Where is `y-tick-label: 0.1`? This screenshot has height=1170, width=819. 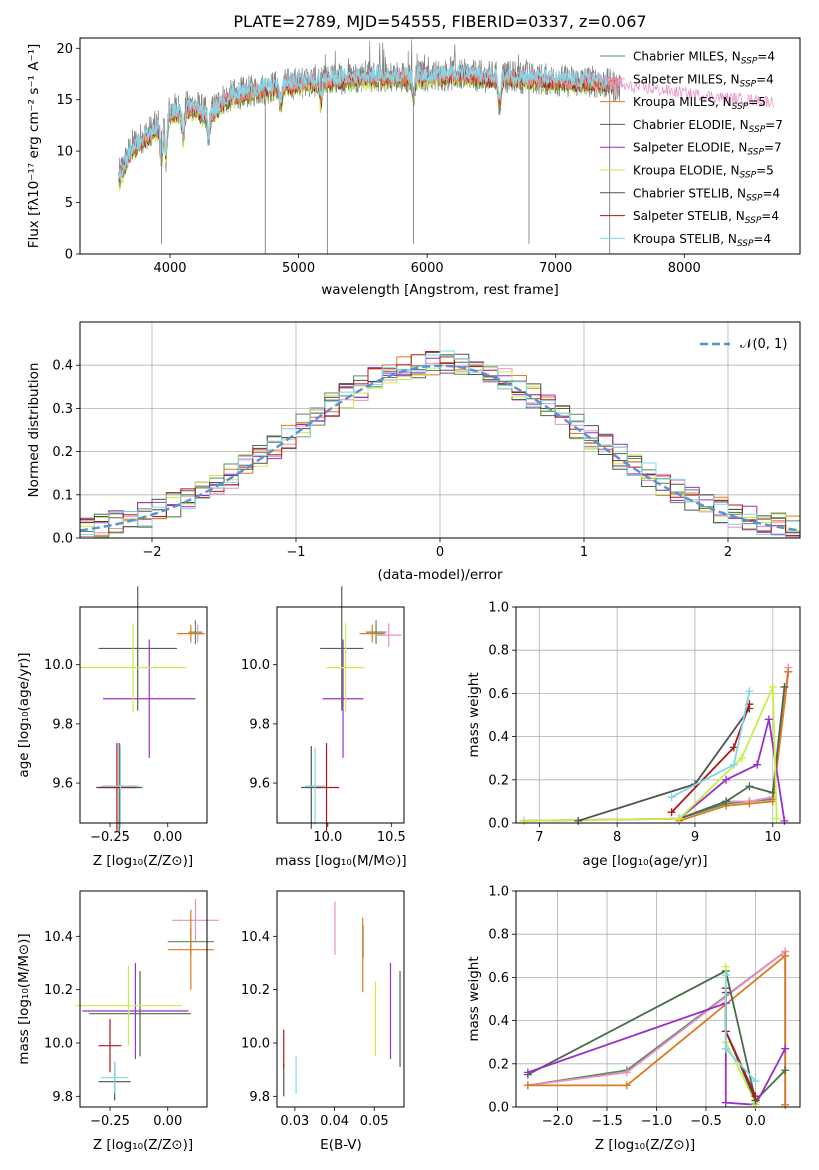
y-tick-label: 0.1 is located at coordinates (62, 495).